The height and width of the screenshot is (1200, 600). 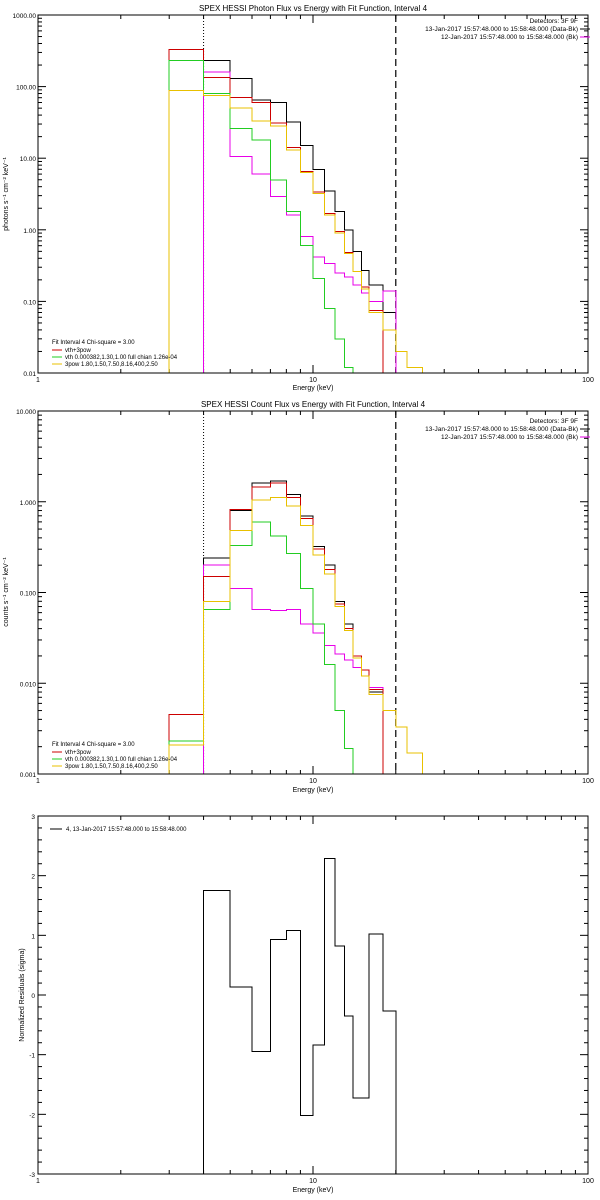 I want to click on residuals-series-residual, so click(x=300, y=1015).